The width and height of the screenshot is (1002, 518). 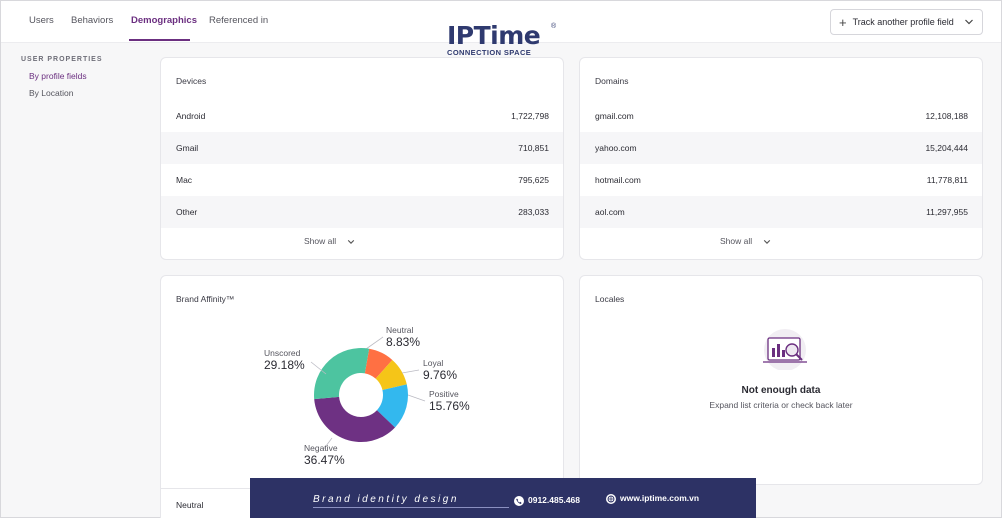 What do you see at coordinates (378, 363) in the screenshot?
I see `donut-slice-neutral` at bounding box center [378, 363].